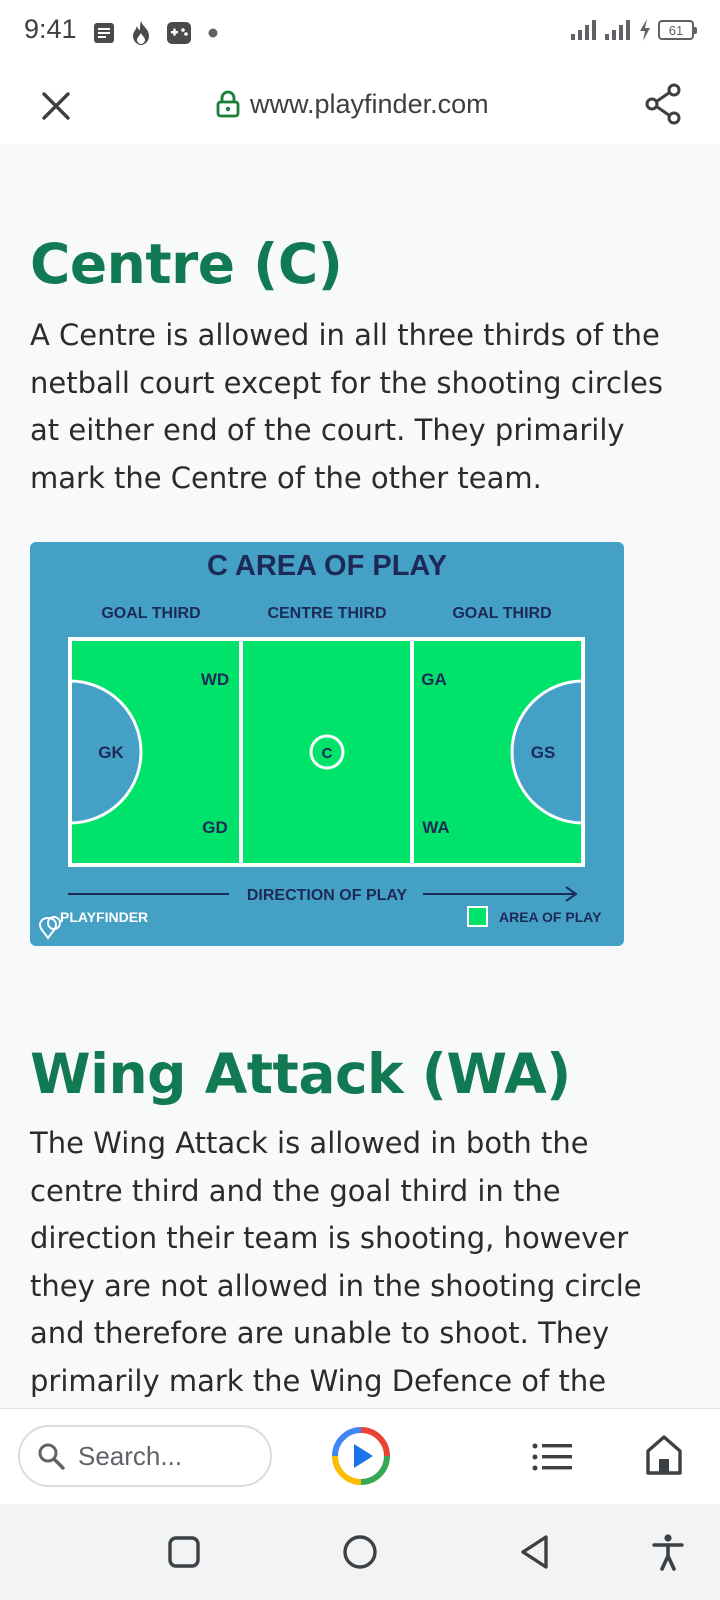 The image size is (720, 1600). Describe the element at coordinates (369, 103) in the screenshot. I see `url-text: www.playfinder.com` at that location.